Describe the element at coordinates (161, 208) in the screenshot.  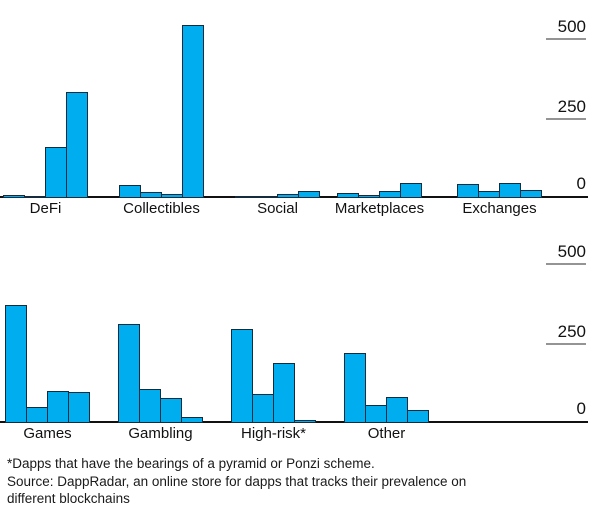
I see `category-label-collectibles: Collectibles` at that location.